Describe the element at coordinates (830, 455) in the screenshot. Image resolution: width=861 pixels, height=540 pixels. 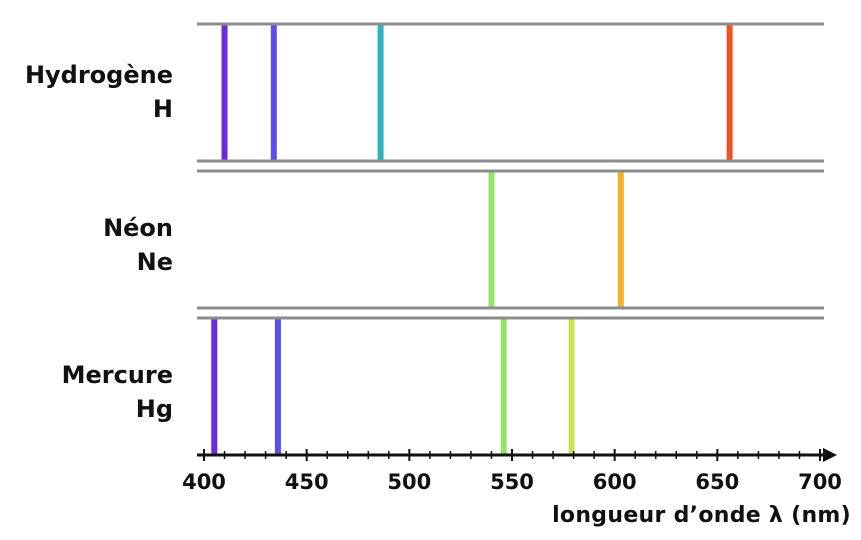
I see `x-axis-arrow-icon` at that location.